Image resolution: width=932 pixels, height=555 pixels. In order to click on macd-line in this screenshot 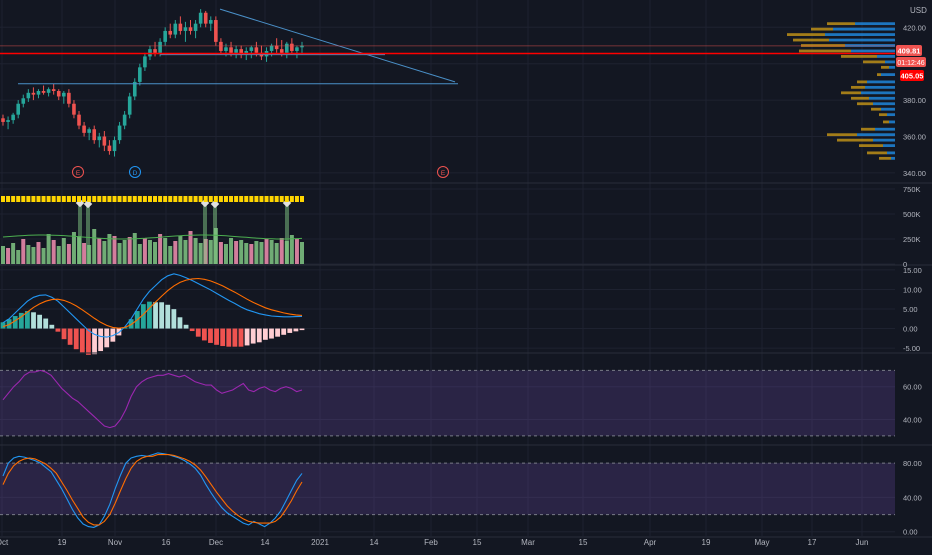, I will do `click(152, 305)`.